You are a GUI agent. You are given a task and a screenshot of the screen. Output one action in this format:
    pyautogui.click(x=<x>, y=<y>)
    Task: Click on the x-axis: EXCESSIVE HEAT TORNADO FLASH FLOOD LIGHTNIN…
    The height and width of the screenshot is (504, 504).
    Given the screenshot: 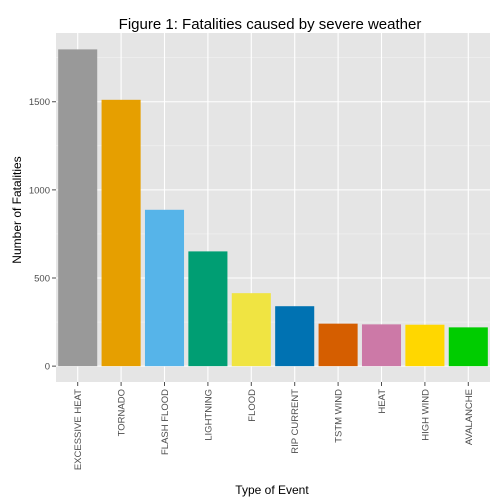 What is the action you would take?
    pyautogui.click(x=274, y=426)
    